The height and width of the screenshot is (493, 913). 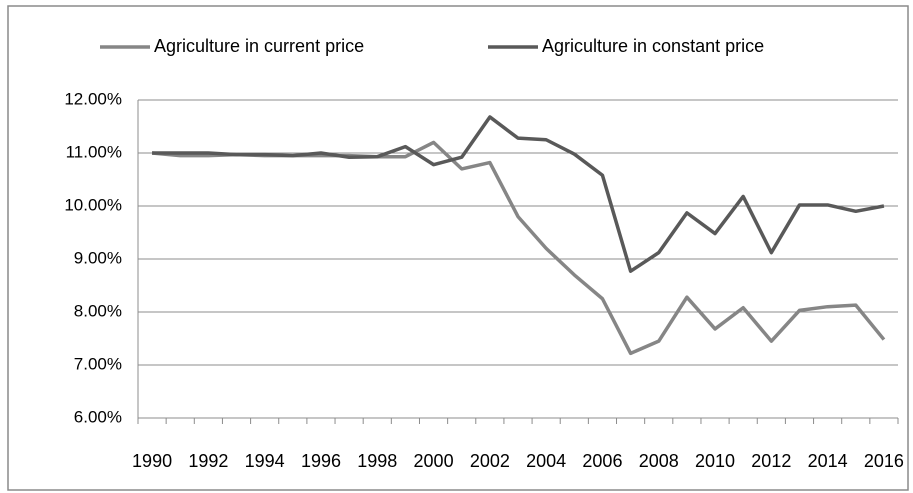 What do you see at coordinates (98, 257) in the screenshot?
I see `y-tick-label: 9.00%` at bounding box center [98, 257].